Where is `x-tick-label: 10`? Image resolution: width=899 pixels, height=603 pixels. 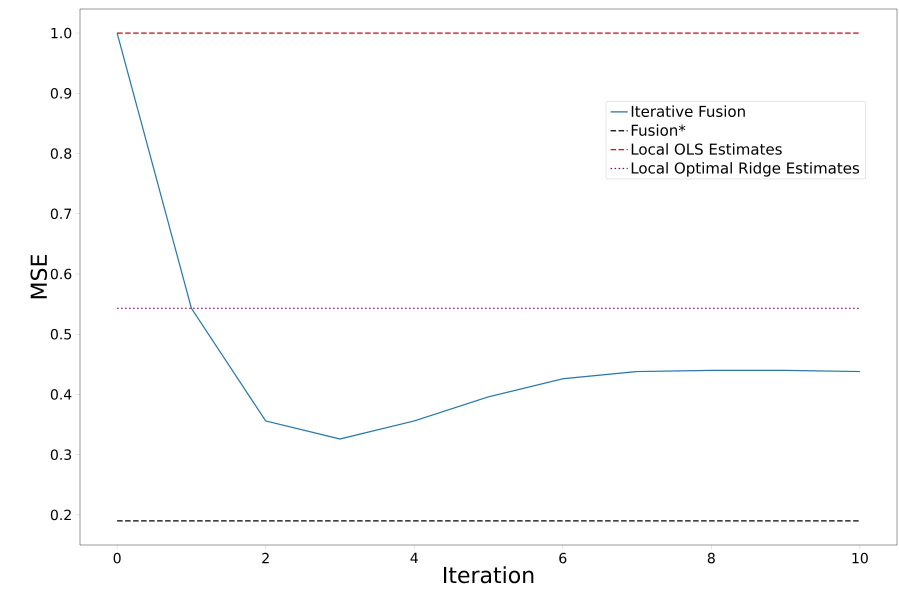 x-tick-label: 10 is located at coordinates (860, 558).